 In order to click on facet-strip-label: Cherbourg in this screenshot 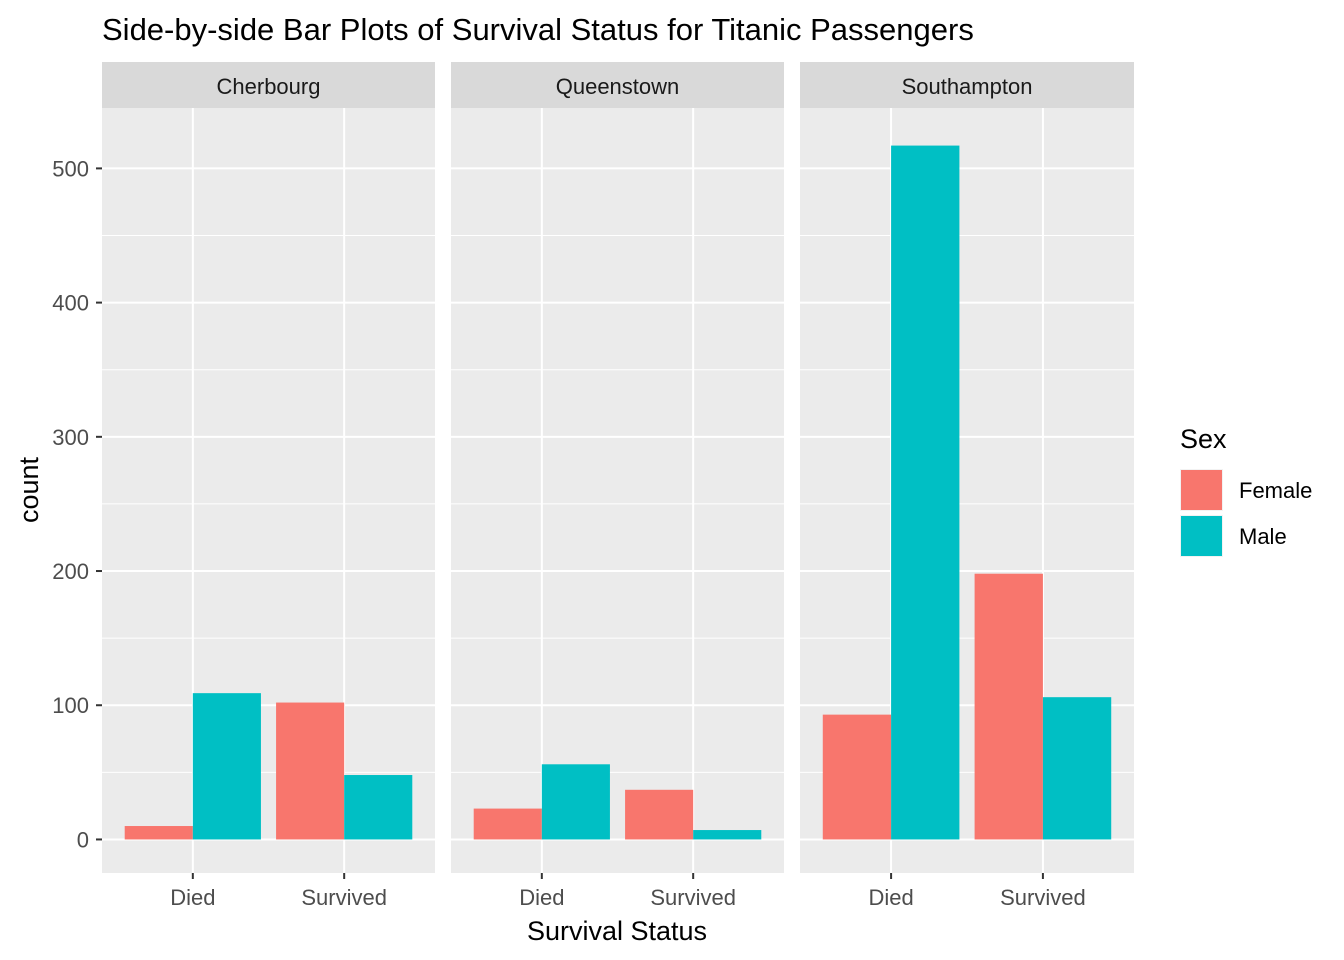, I will do `click(269, 86)`.